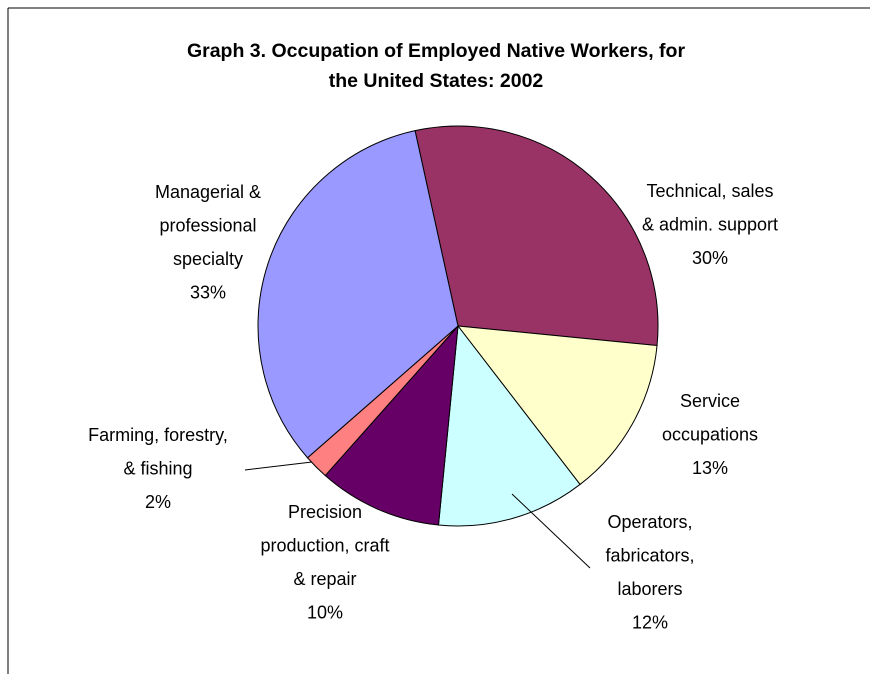 This screenshot has height=674, width=870. Describe the element at coordinates (710, 224) in the screenshot. I see `slice-label: & admin. support` at that location.